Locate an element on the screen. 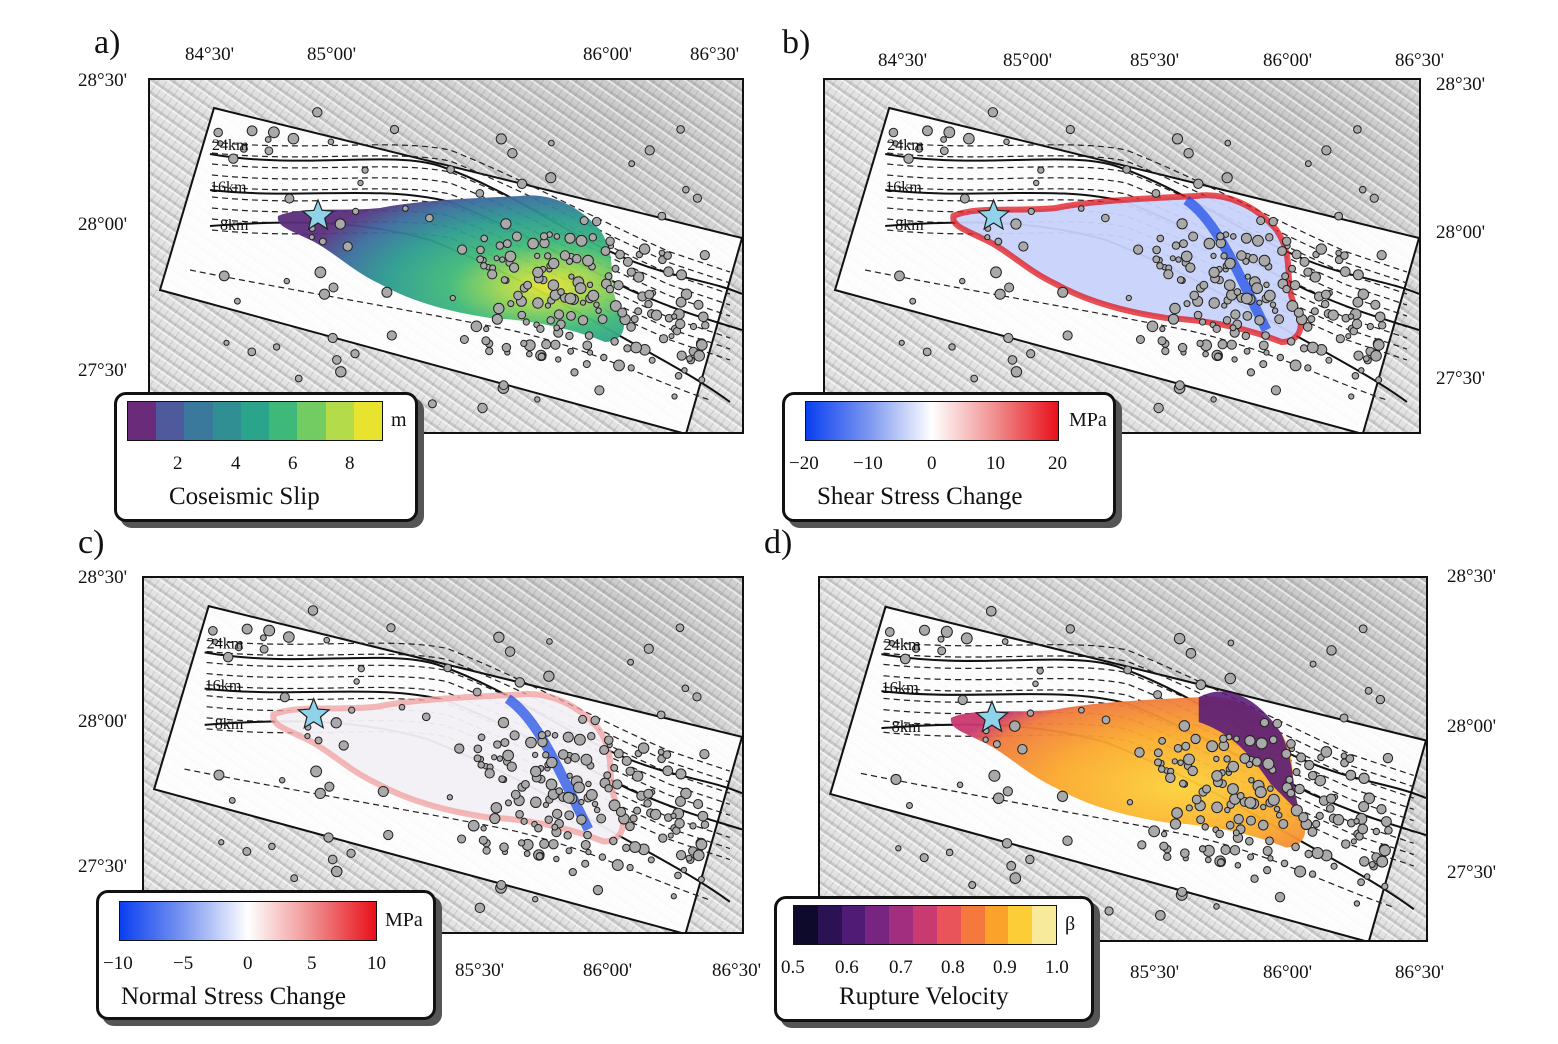  panel-c-unit: MPa is located at coordinates (404, 920).